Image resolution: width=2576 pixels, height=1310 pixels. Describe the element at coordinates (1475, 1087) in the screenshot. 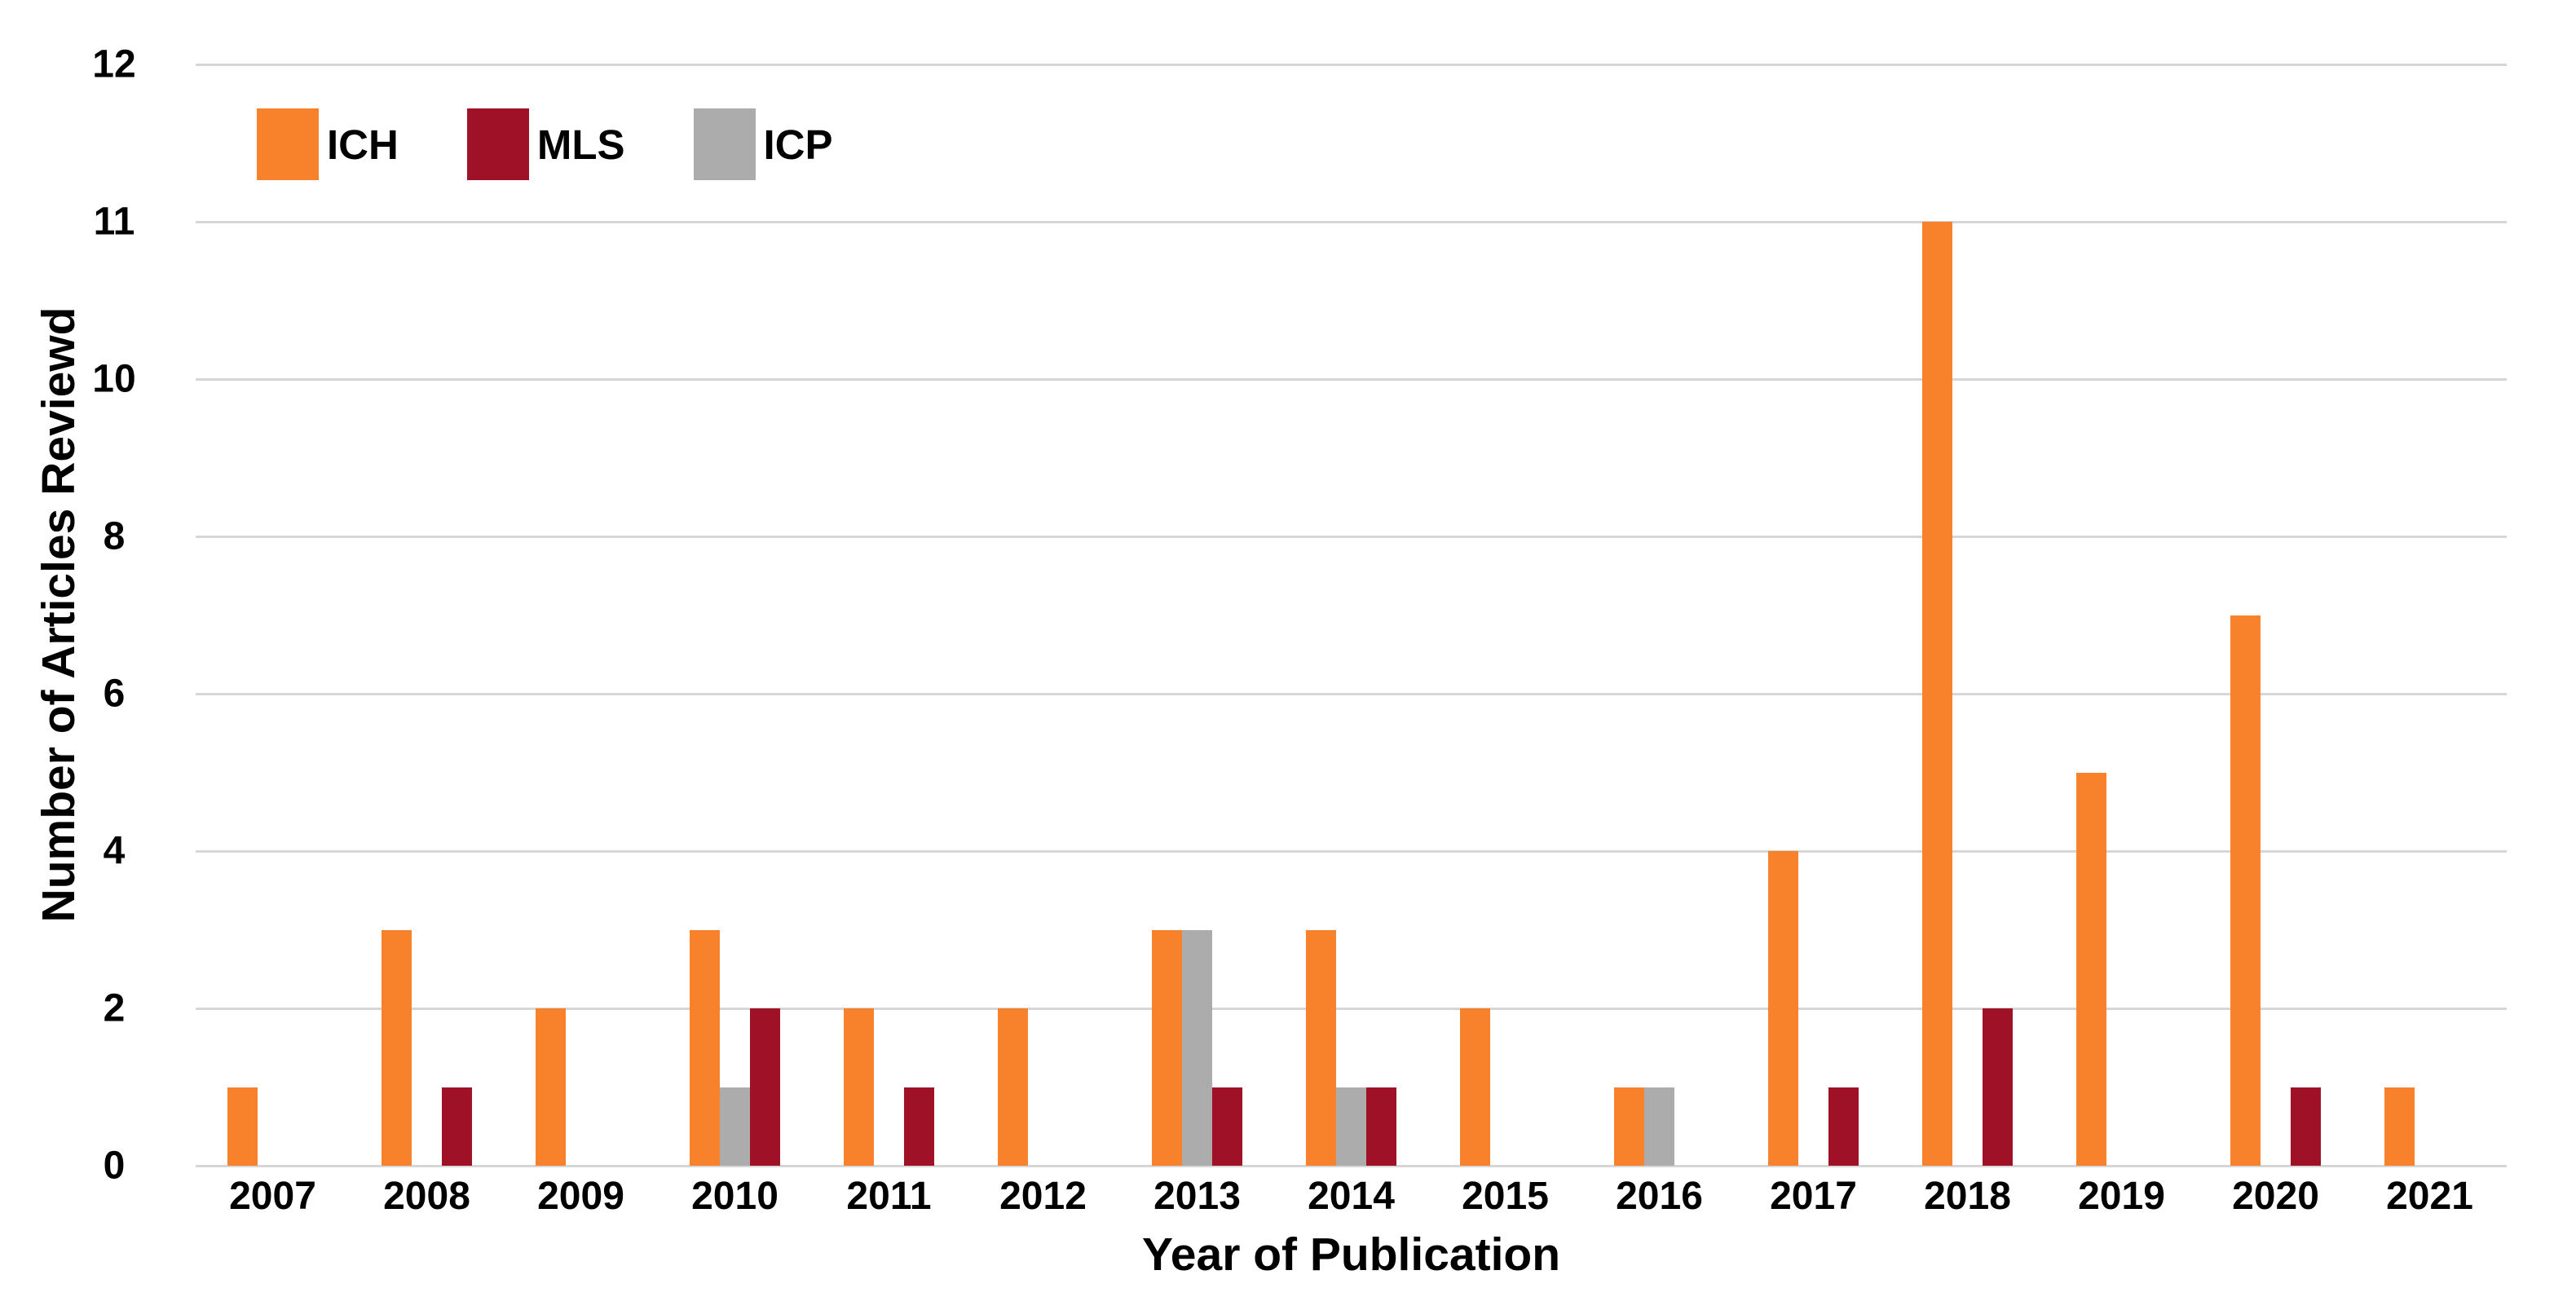

I see `bar-ICH-2015` at that location.